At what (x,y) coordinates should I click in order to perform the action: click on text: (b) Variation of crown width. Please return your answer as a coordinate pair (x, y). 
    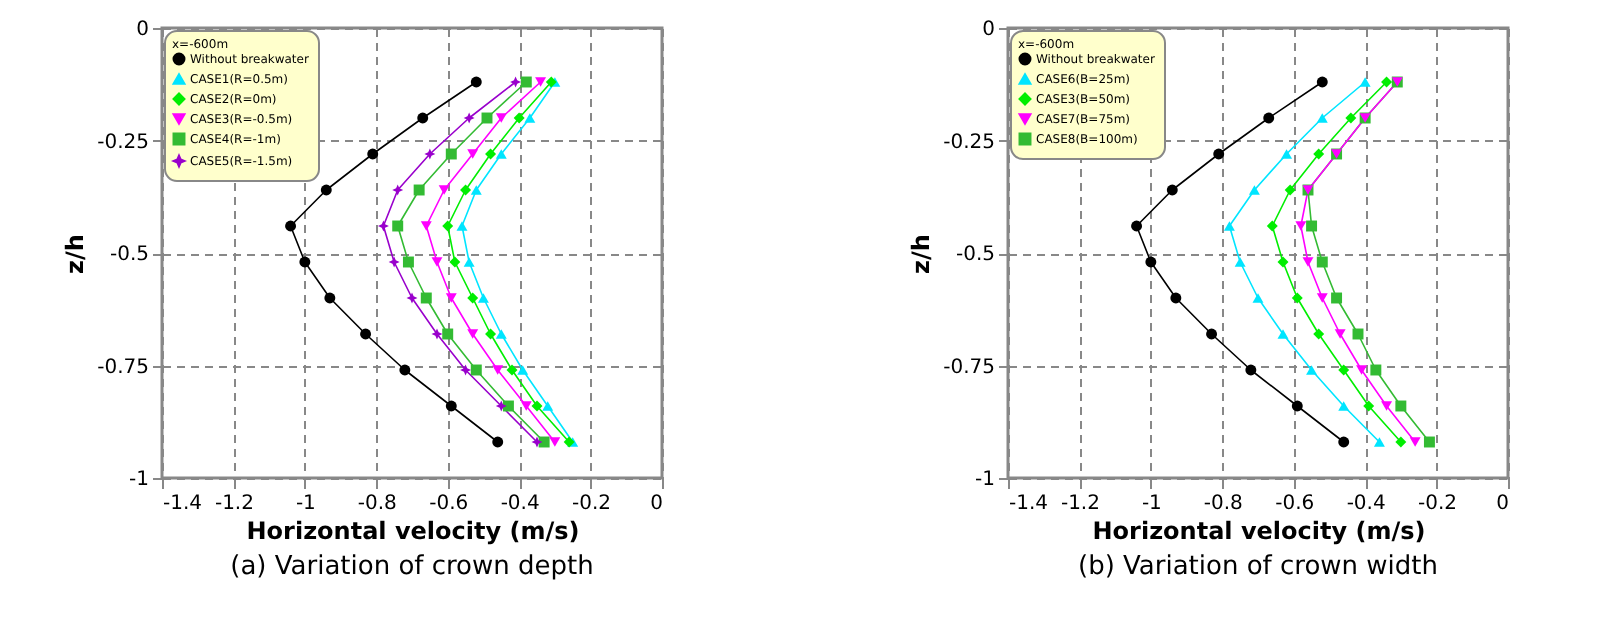
    Looking at the image, I should click on (1258, 567).